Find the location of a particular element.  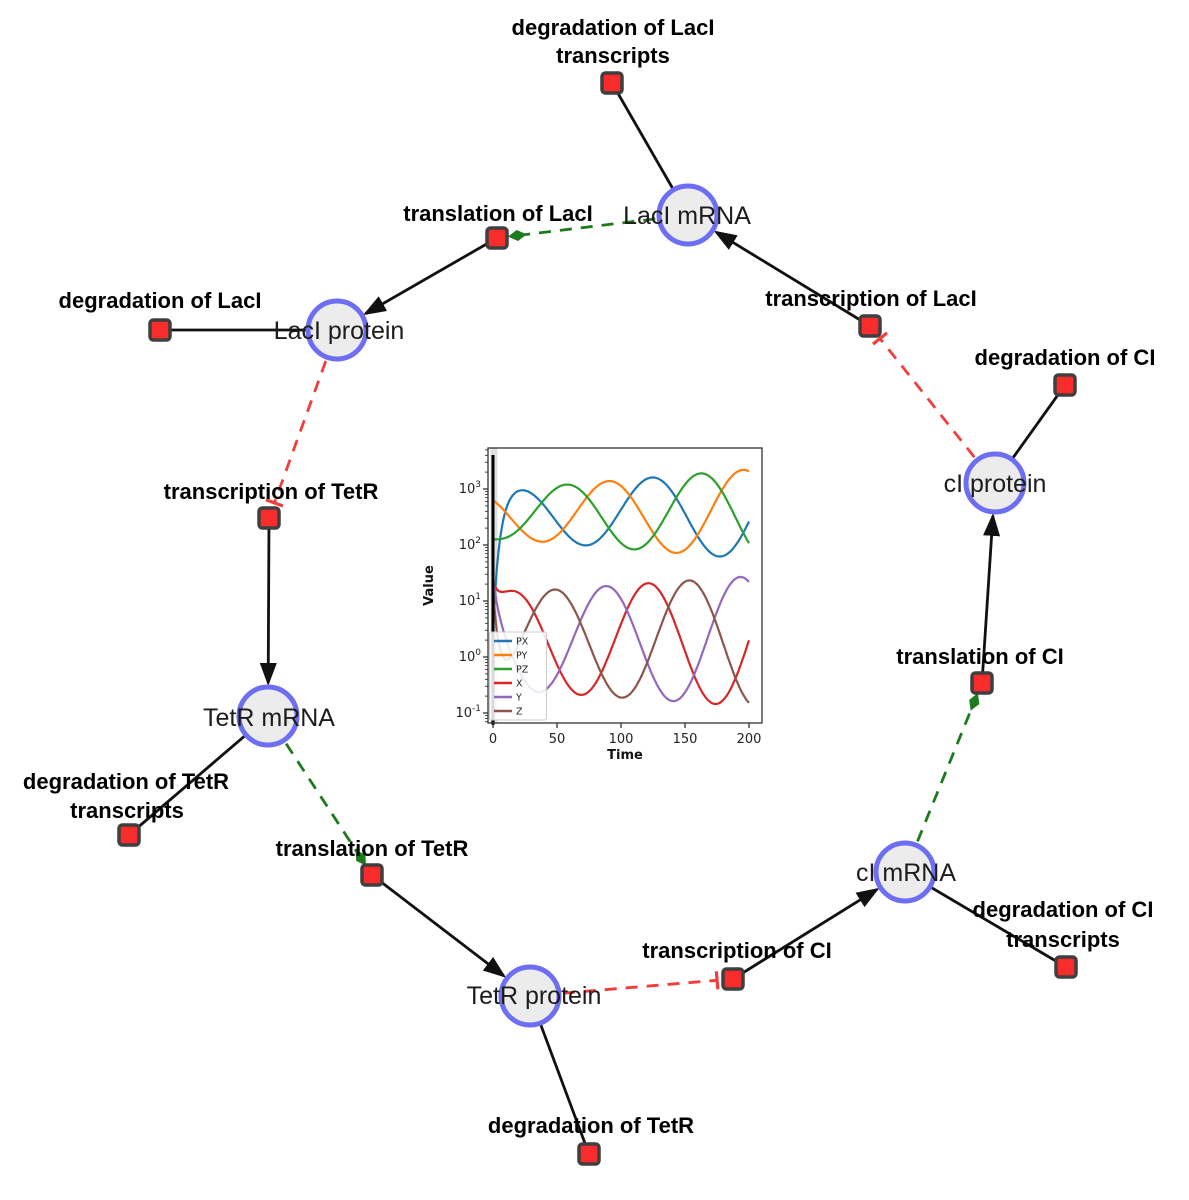

y-tick-label: 10³ is located at coordinates (470, 488).